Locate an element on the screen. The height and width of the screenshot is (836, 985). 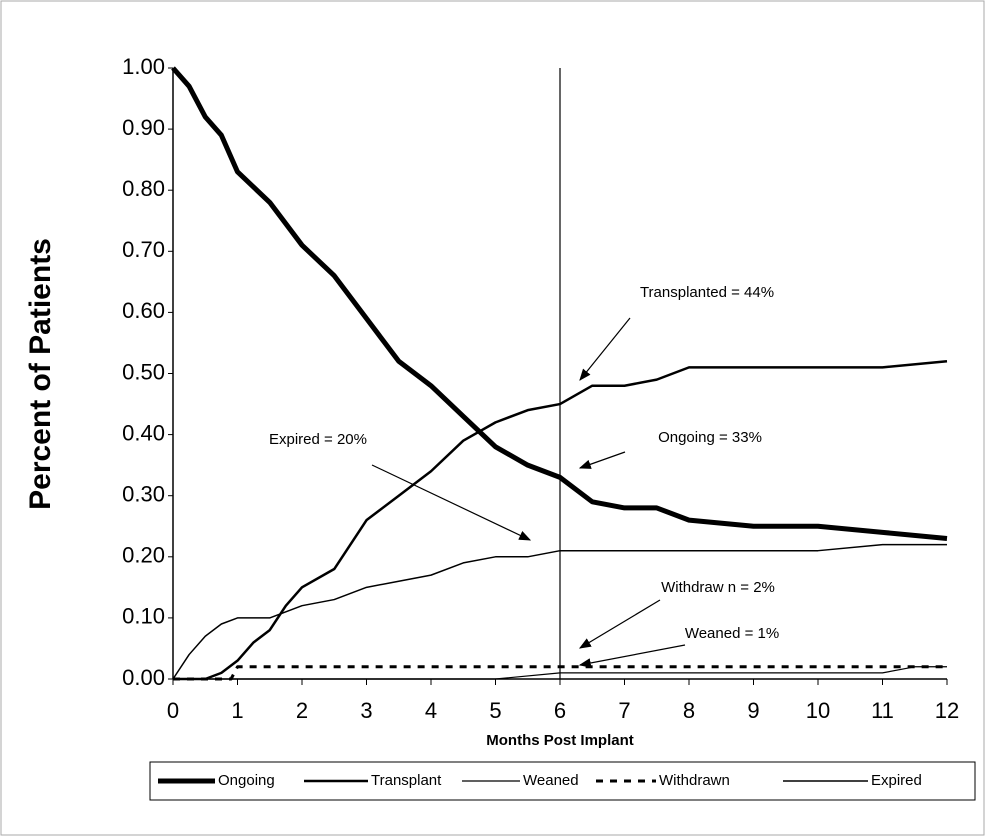
annotation: Withdraw n = 2% is located at coordinates (718, 587).